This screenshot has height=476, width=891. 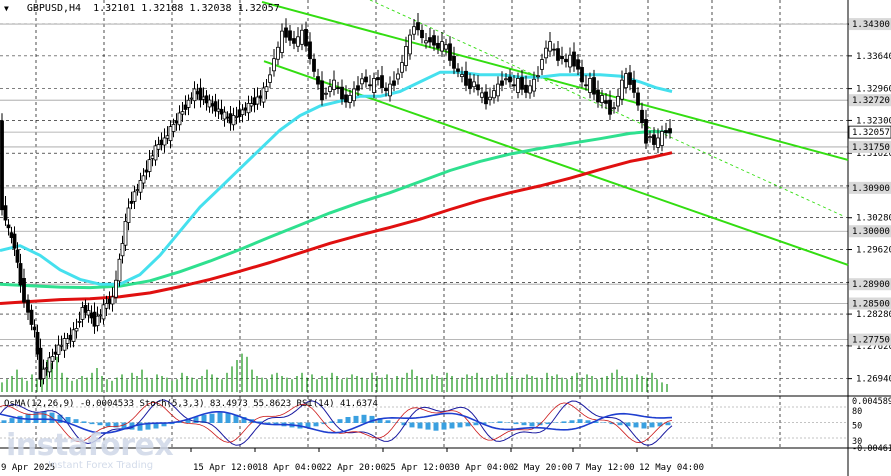 What do you see at coordinates (6, 8) in the screenshot?
I see `dropdown-triangle-icon: ▼` at bounding box center [6, 8].